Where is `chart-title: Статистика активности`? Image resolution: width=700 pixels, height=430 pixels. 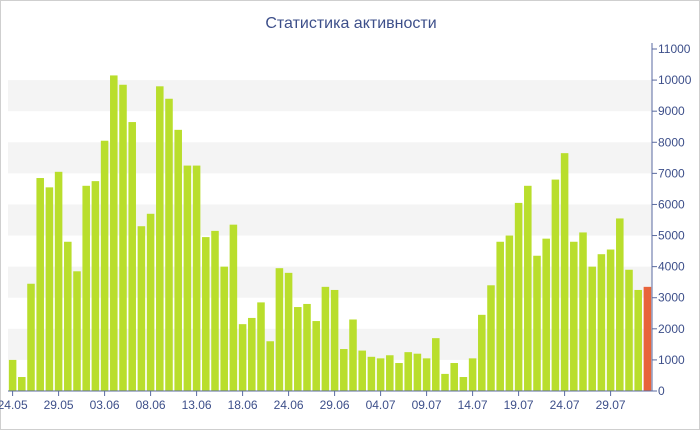 chart-title: Статистика активности is located at coordinates (351, 23).